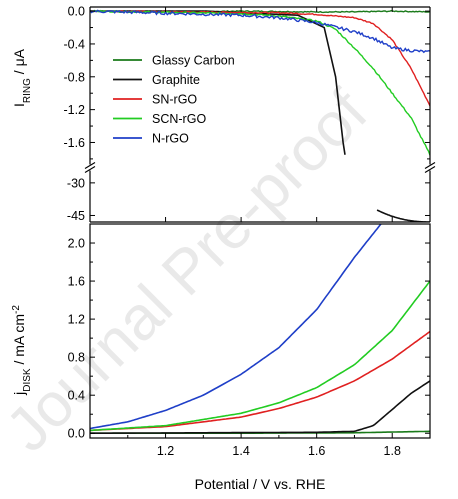 This screenshot has width=458, height=499. I want to click on axis-break-mark-0-a, so click(90, 165).